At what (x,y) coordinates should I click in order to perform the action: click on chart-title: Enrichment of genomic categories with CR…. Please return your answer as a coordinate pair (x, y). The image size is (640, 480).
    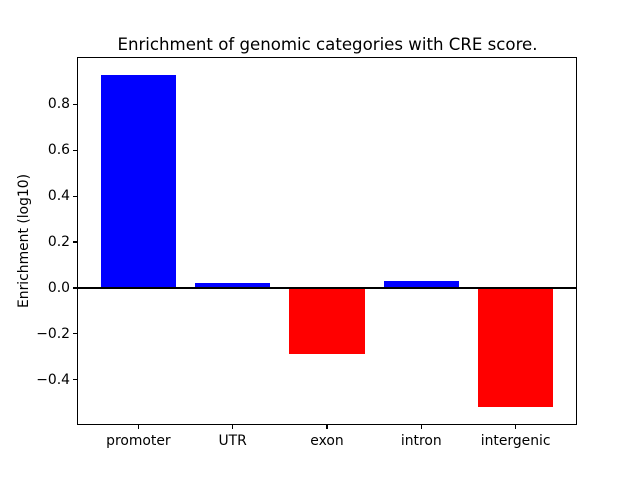
    Looking at the image, I should click on (327, 44).